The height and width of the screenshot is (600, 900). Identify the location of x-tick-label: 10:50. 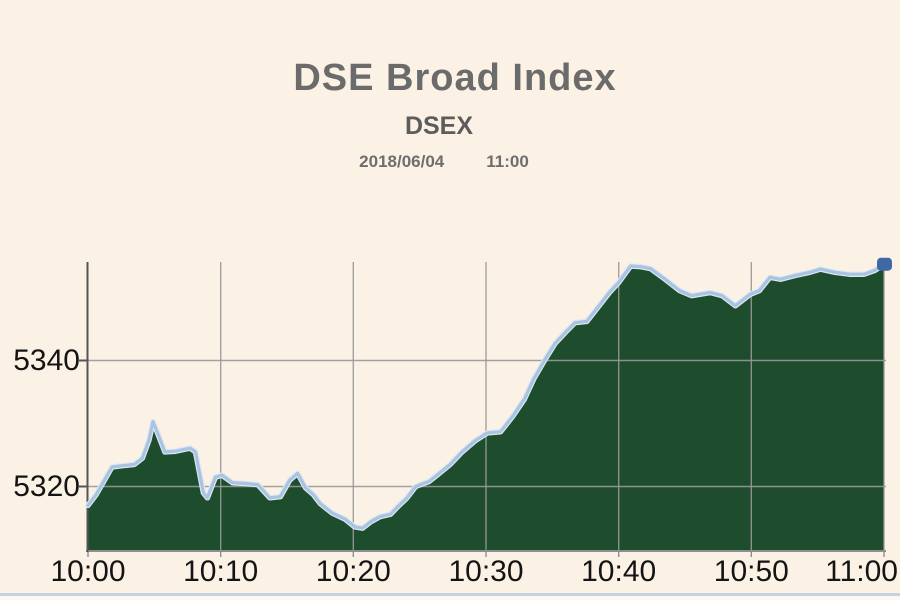
(751, 571).